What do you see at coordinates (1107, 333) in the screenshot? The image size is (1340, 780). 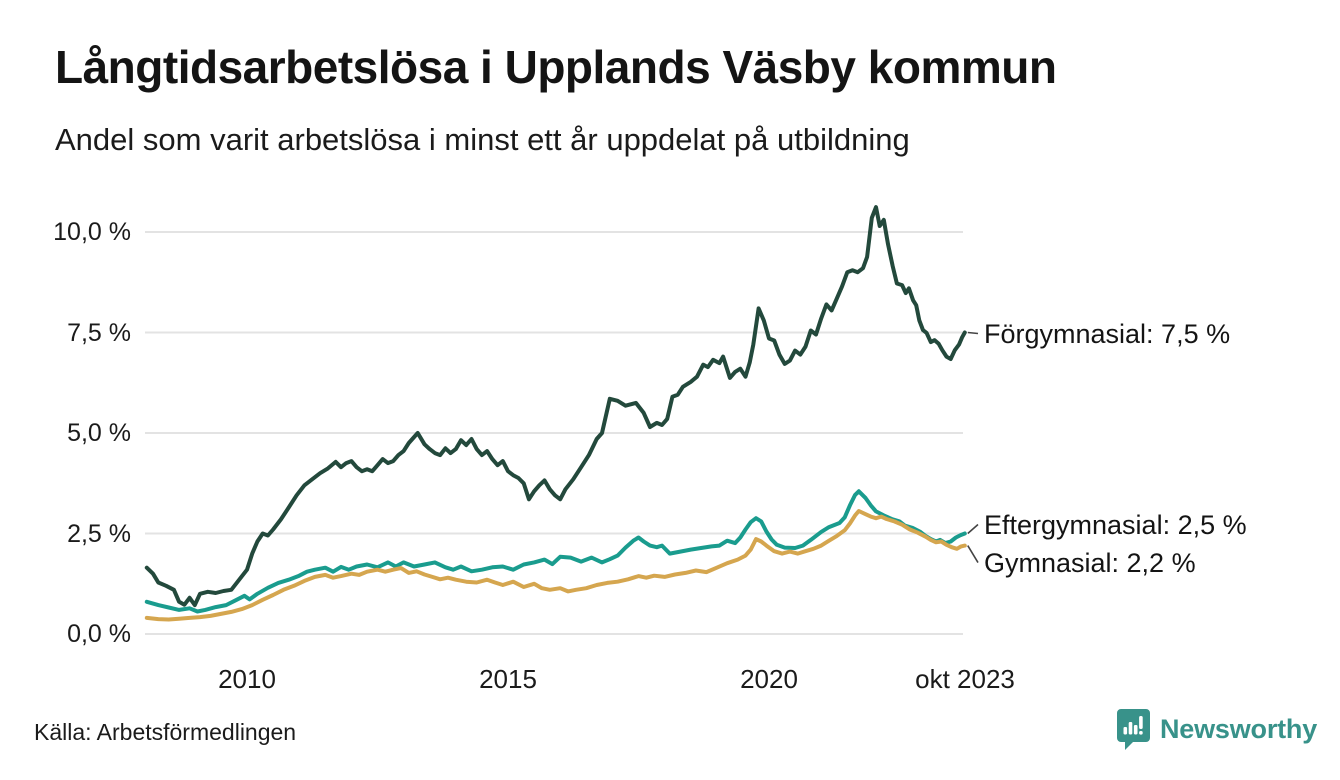 I see `series-label-förgymnasial: Förgymnasial: 7,5 %` at bounding box center [1107, 333].